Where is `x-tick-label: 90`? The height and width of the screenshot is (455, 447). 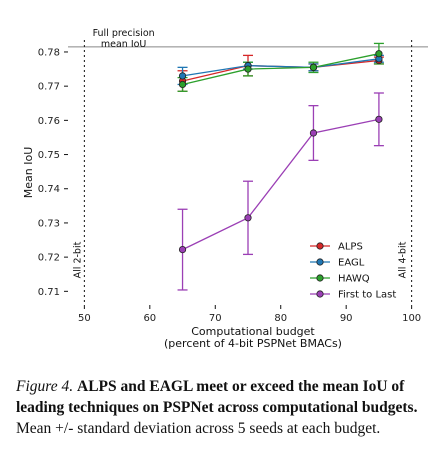
x-tick-label: 90 is located at coordinates (346, 318).